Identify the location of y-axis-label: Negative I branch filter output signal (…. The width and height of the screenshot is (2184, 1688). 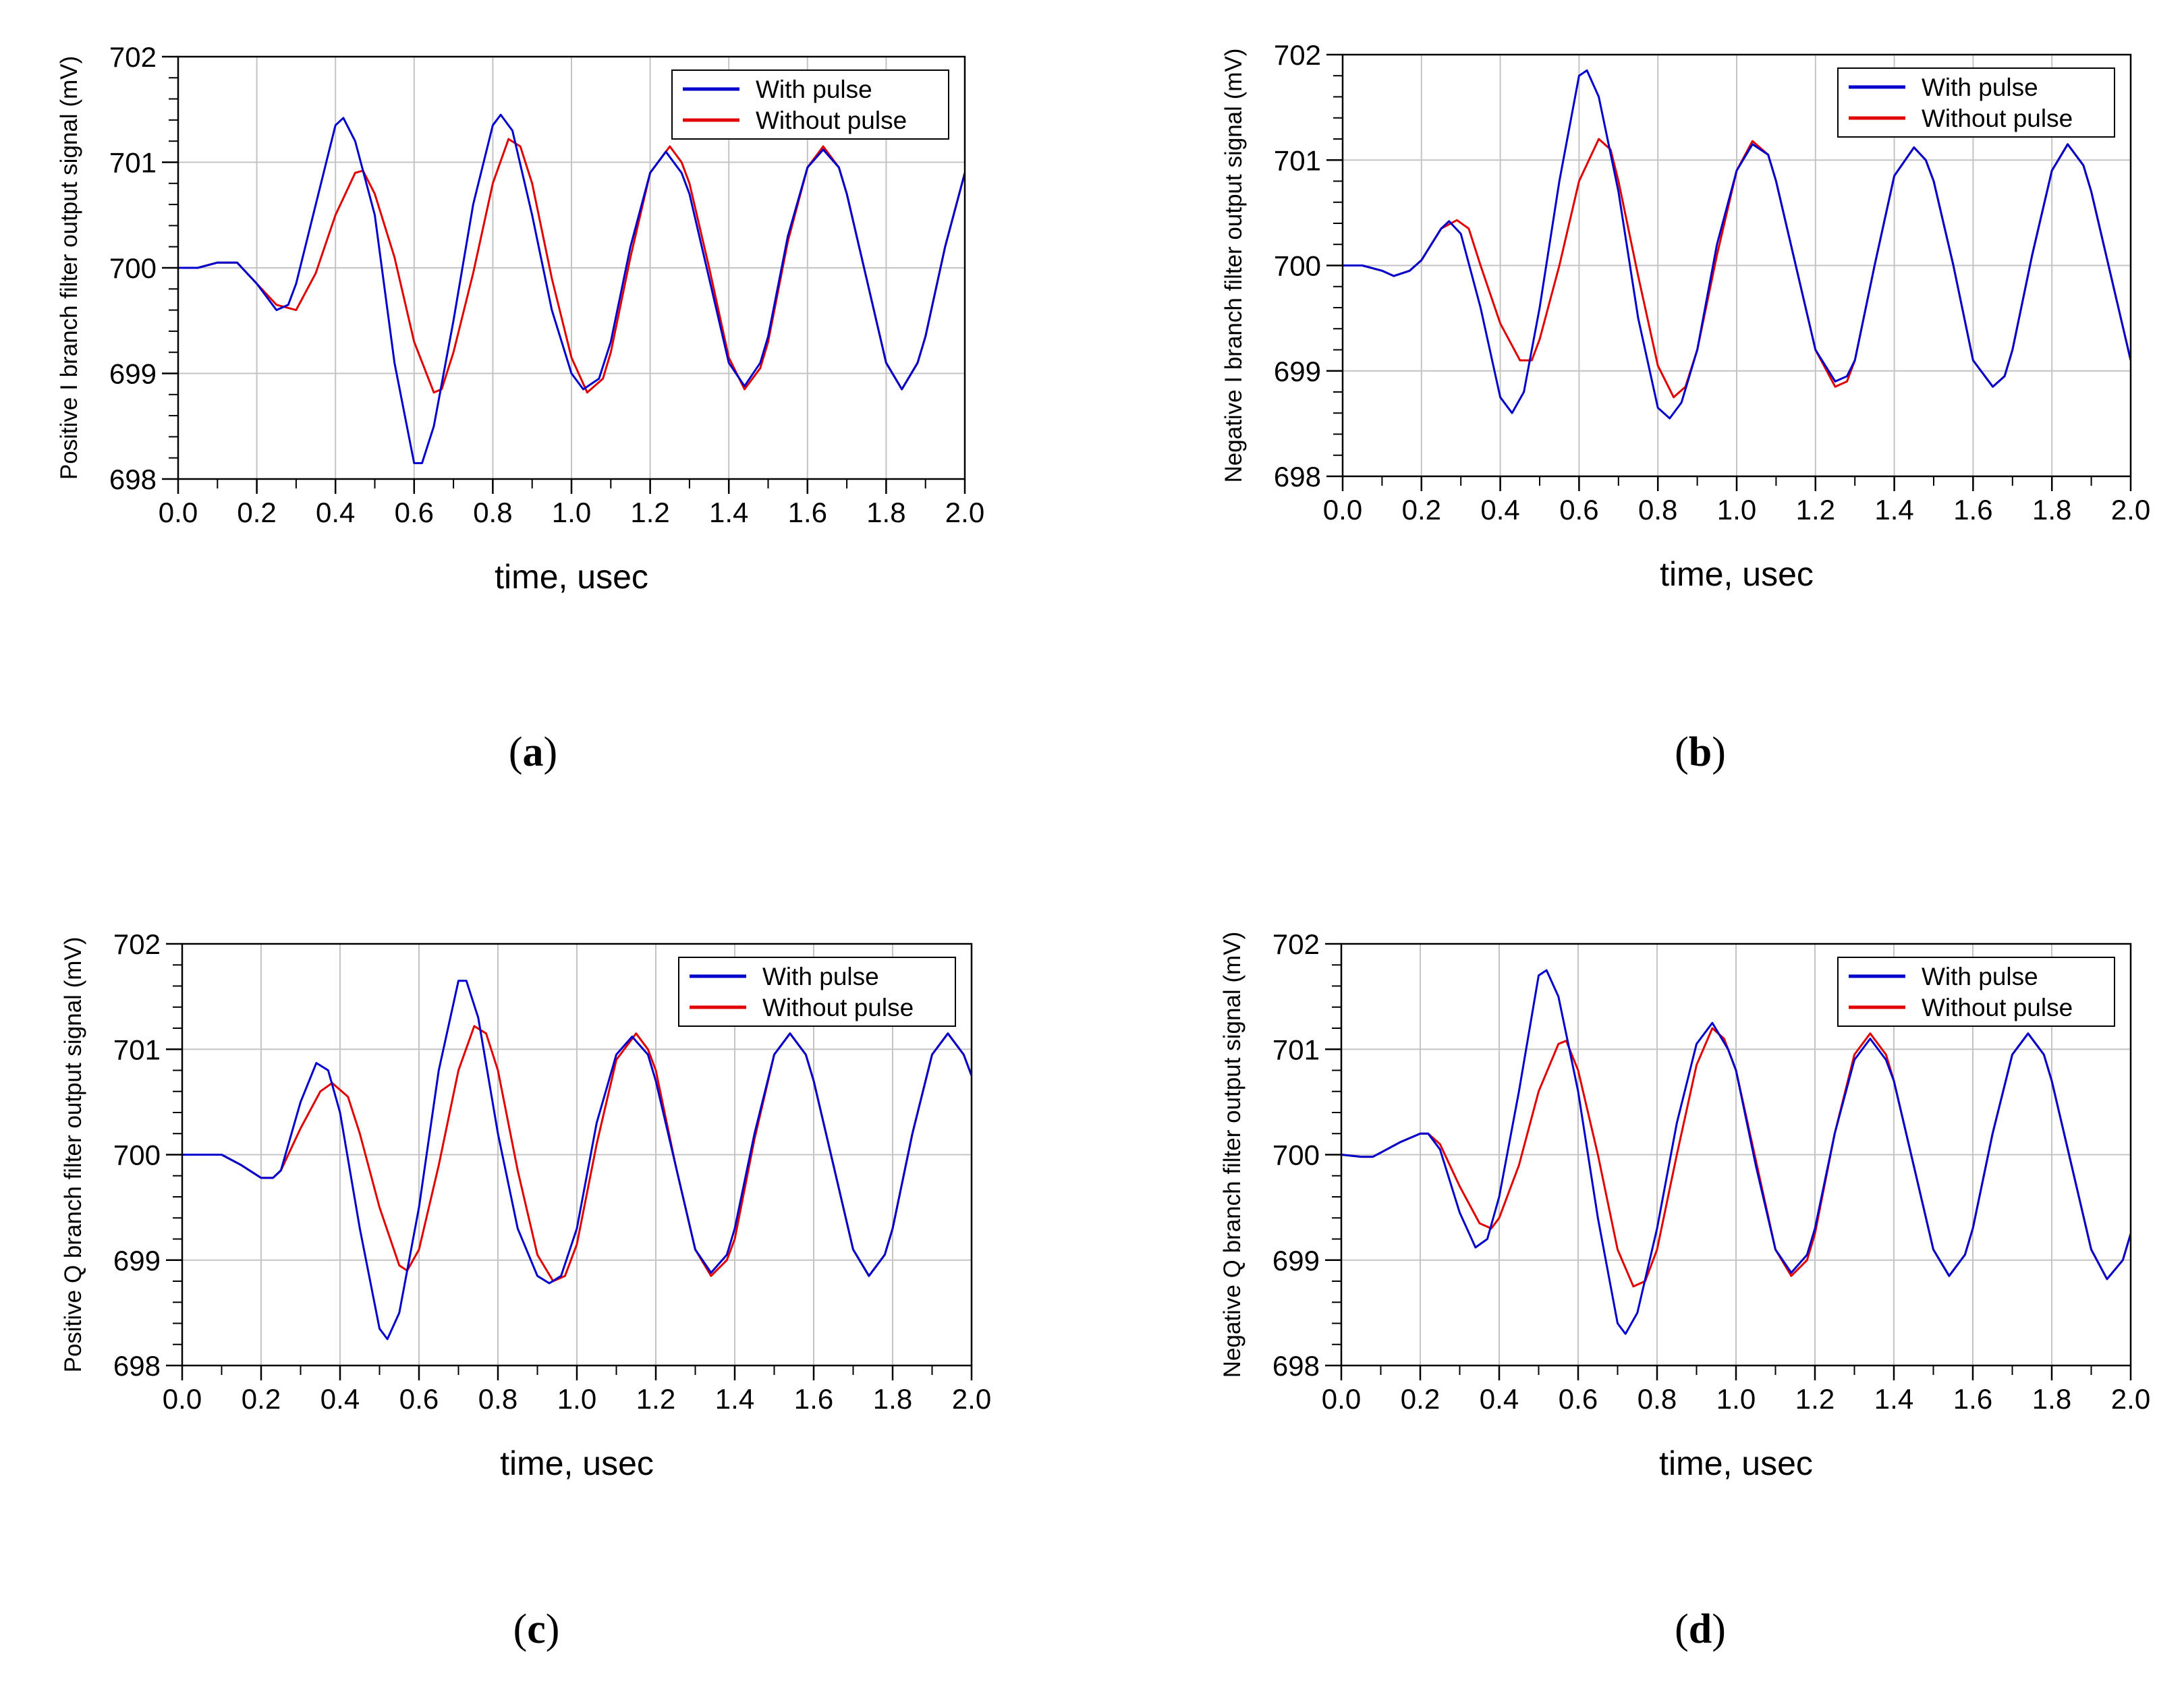
(1234, 266).